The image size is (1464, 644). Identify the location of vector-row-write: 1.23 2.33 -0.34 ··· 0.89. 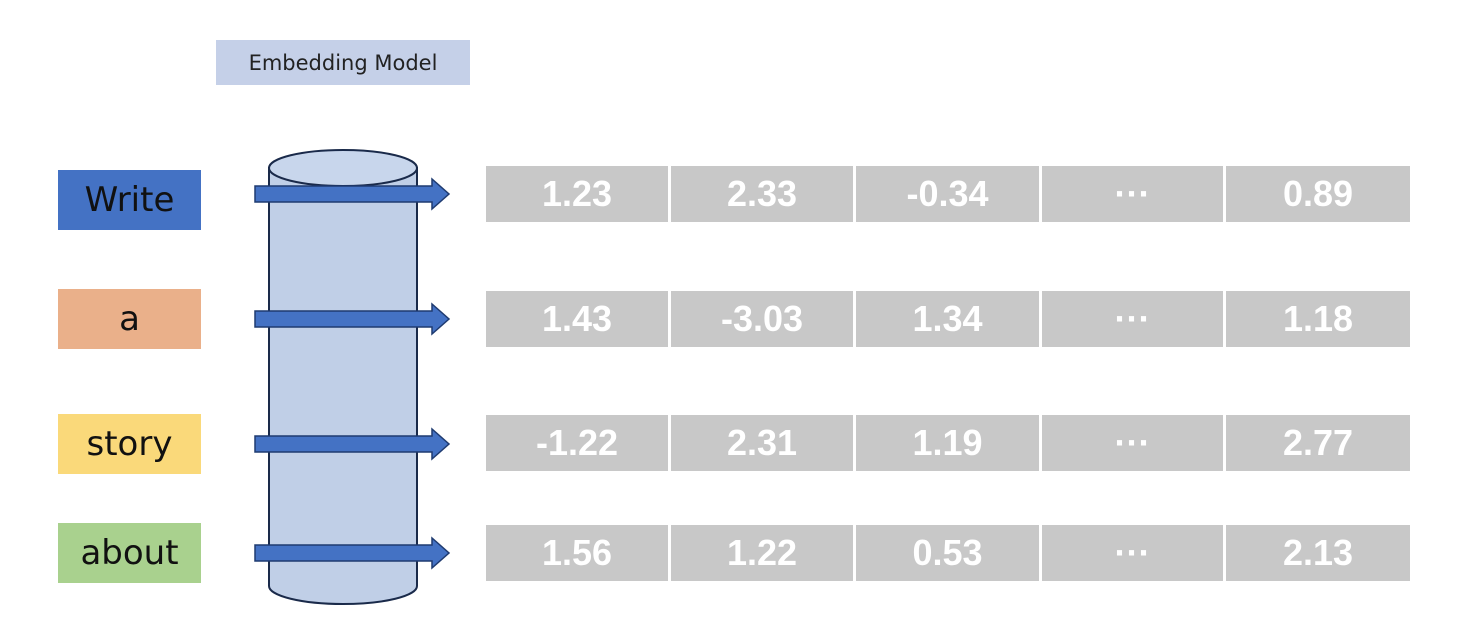
(948, 194).